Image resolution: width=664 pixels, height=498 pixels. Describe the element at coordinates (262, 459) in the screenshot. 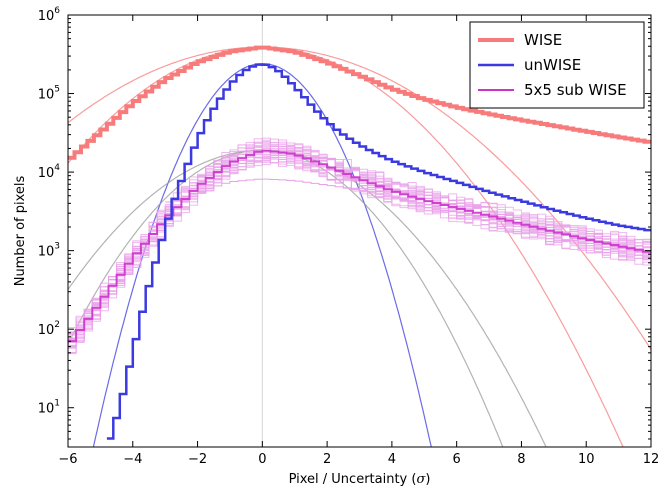

I see `x-tick-label: 0` at that location.